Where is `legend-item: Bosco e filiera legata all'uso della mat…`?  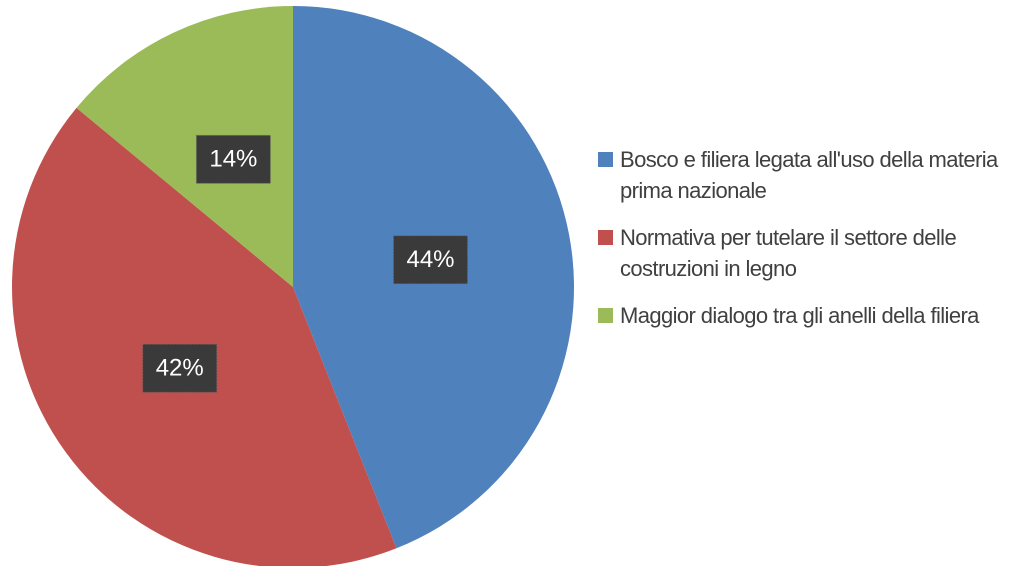
legend-item: Bosco e filiera legata all'uso della mat… is located at coordinates (807, 175).